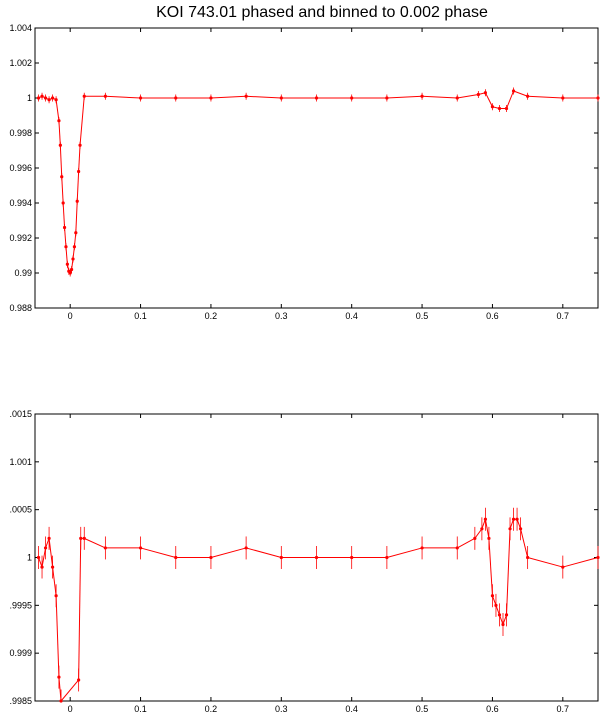 The width and height of the screenshot is (600, 715). I want to click on bottom-y-tick-label: .9995, so click(20, 605).